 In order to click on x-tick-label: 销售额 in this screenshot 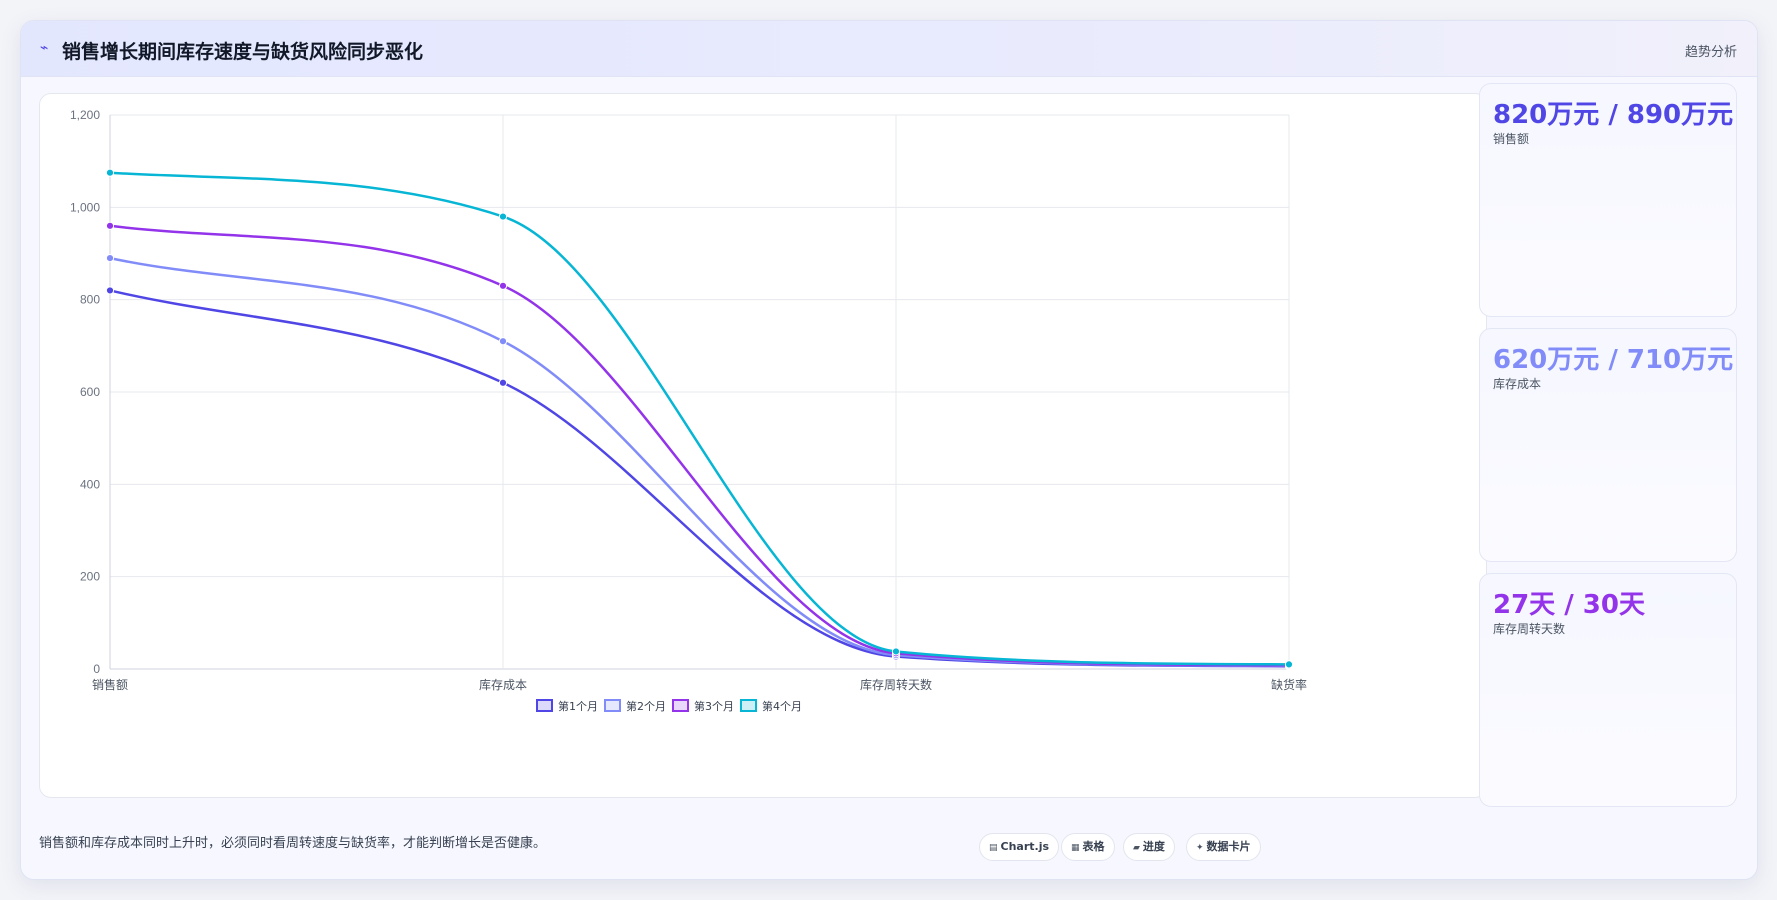, I will do `click(110, 684)`.